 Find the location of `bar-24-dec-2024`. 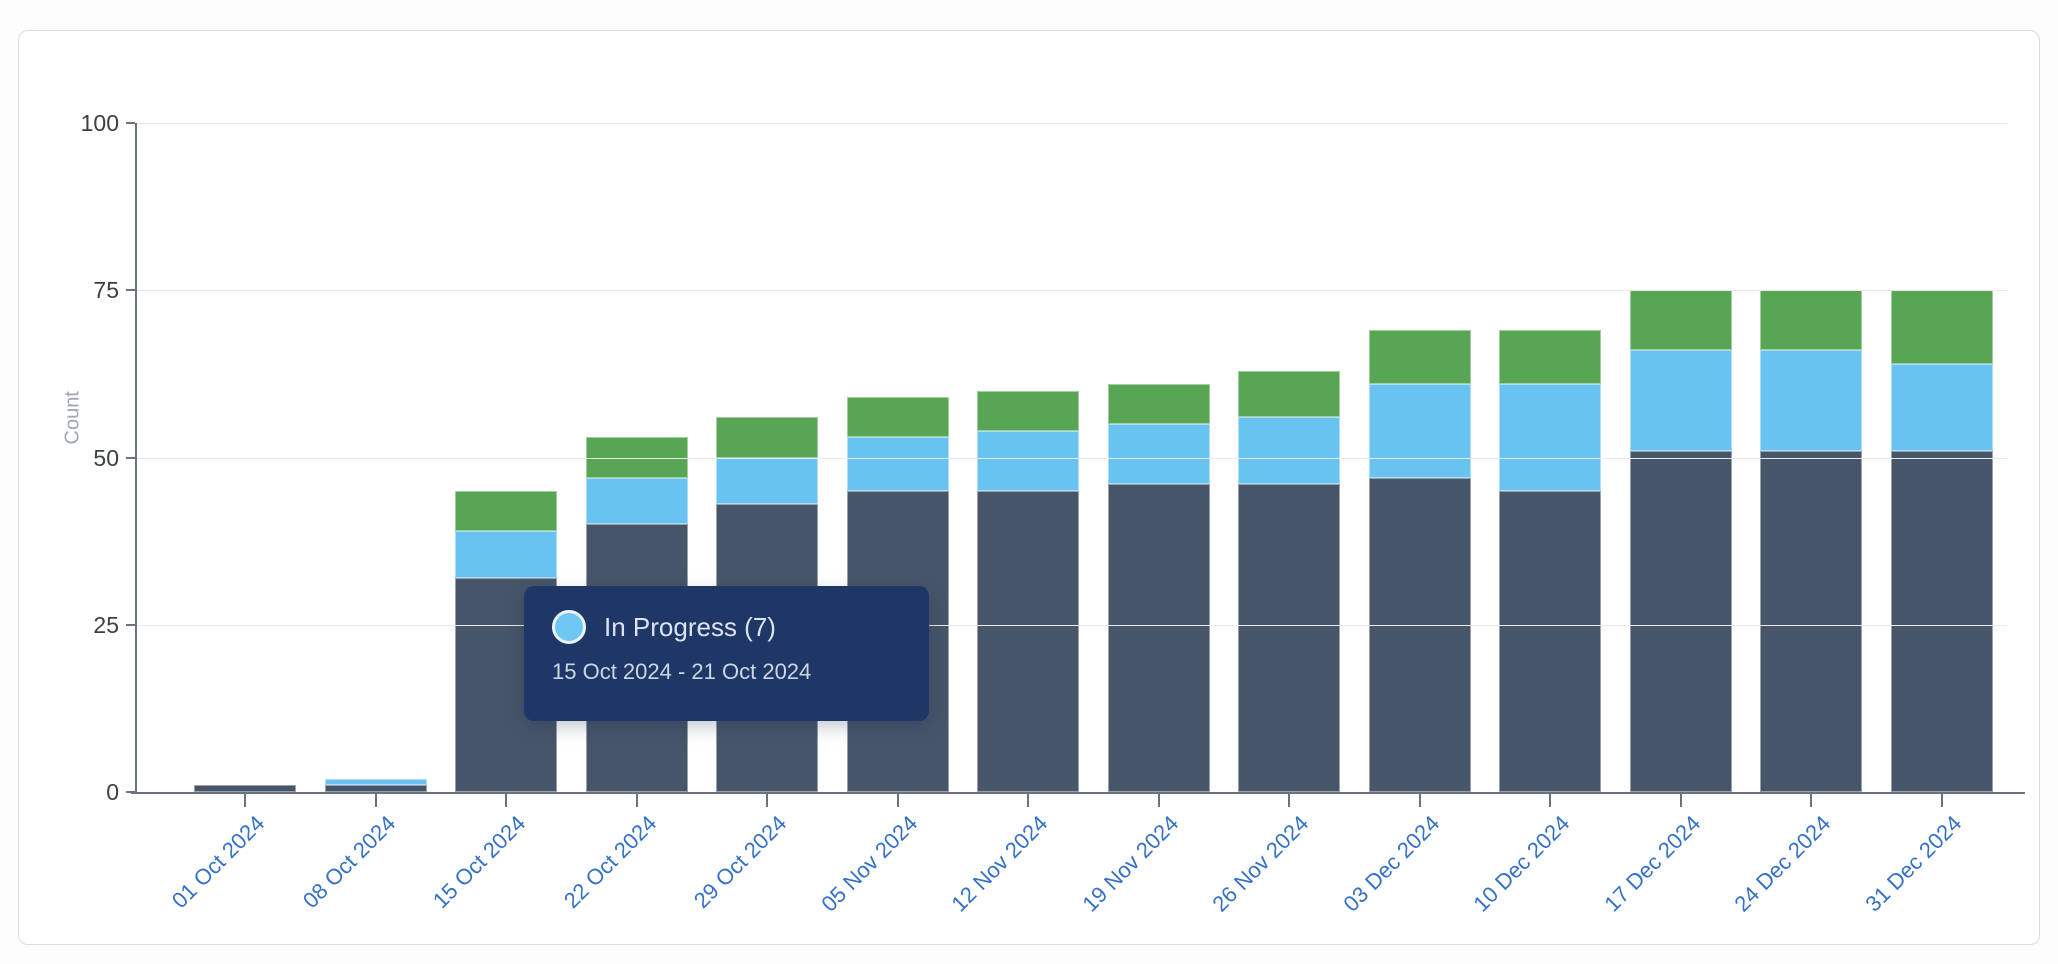

bar-24-dec-2024 is located at coordinates (1811, 541).